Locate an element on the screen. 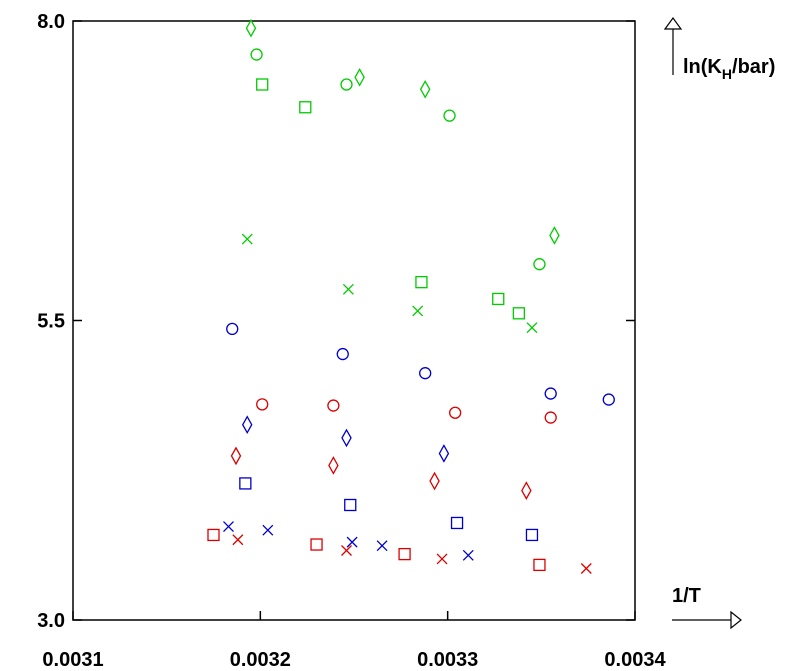 The image size is (799, 671). y-tick-label: 3.0 is located at coordinates (51, 621).